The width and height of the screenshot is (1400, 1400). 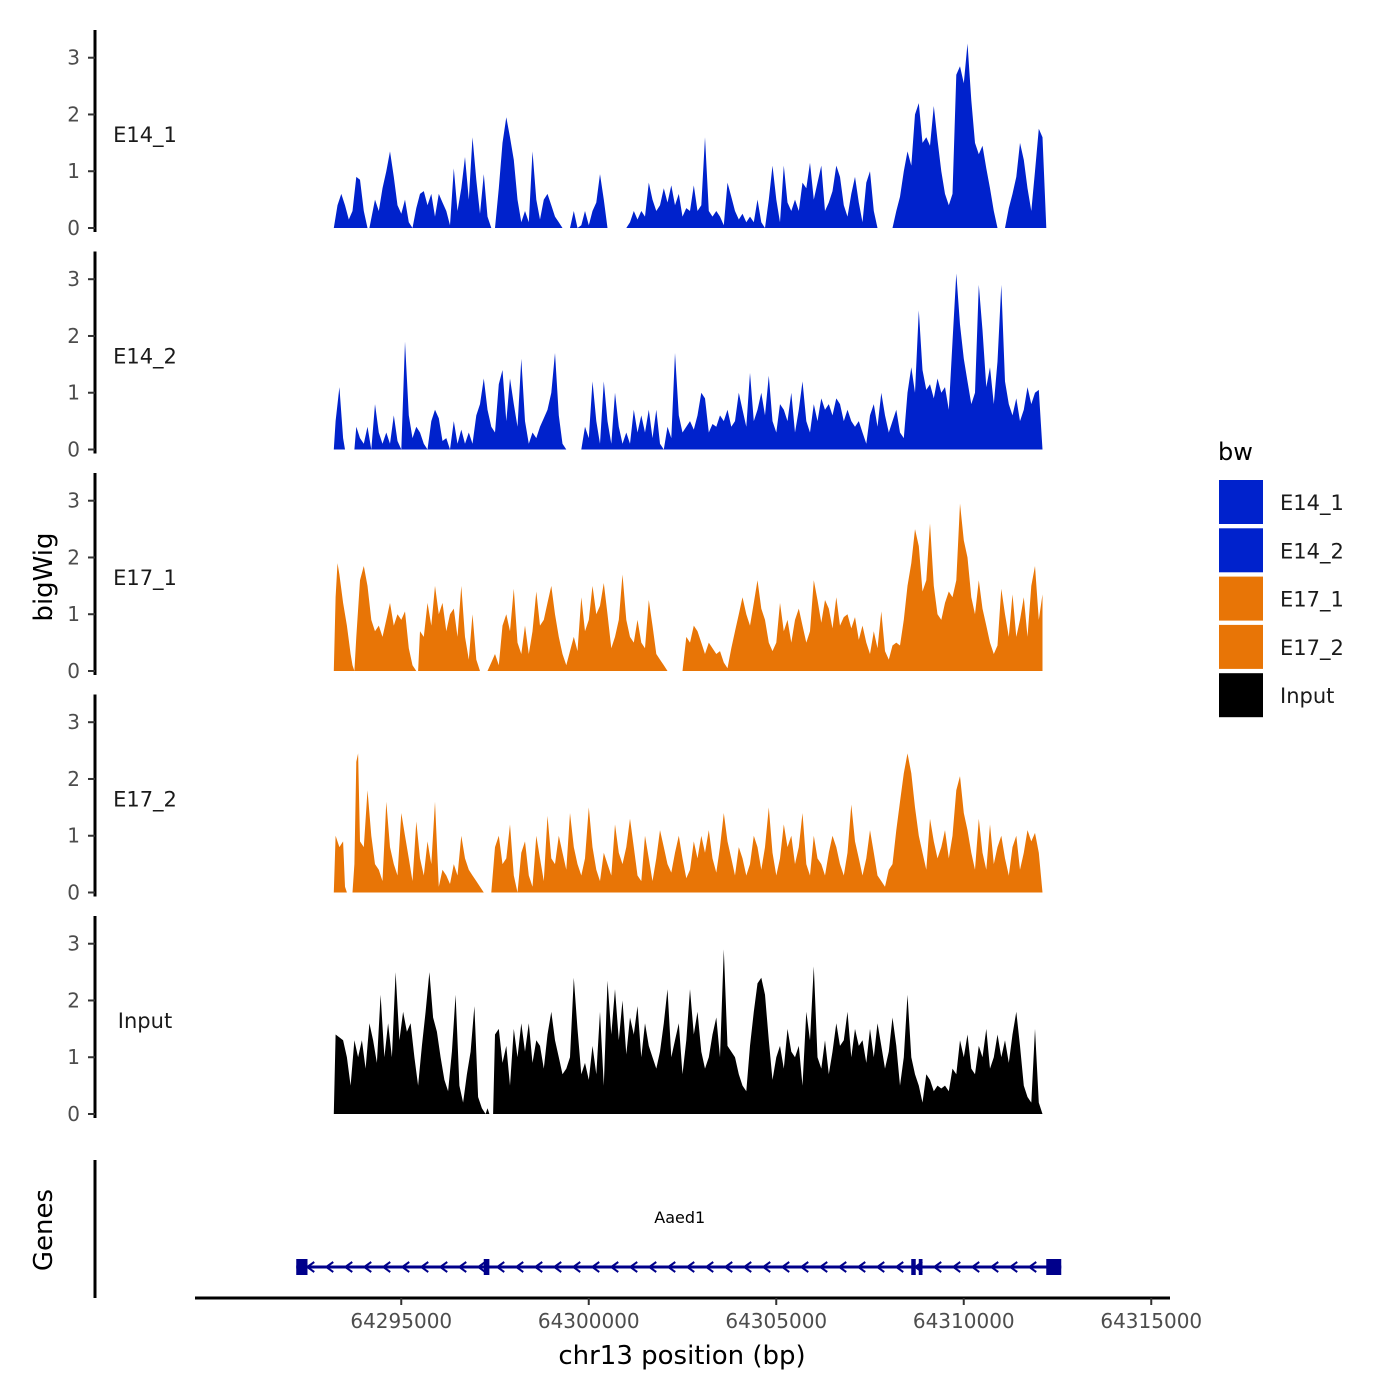 I want to click on legend-label: E17_1, so click(x=1312, y=600).